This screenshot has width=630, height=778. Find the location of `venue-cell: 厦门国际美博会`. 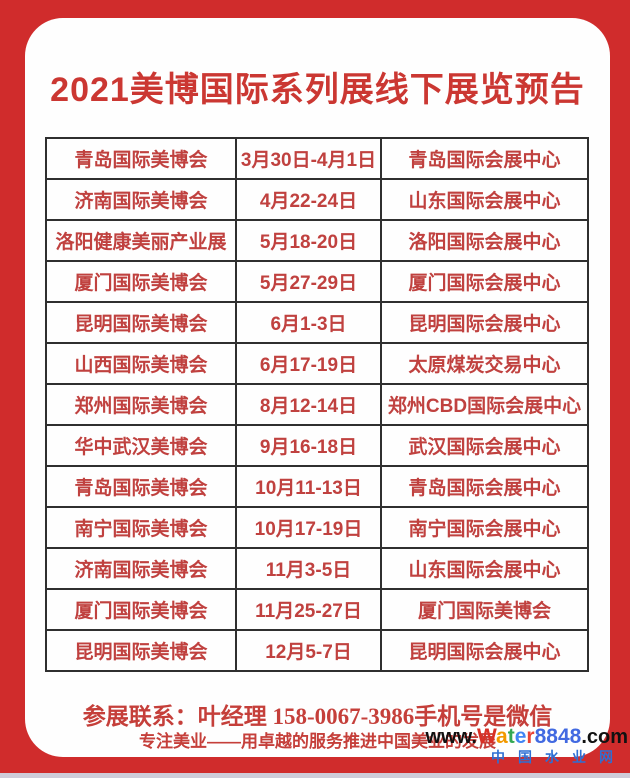

venue-cell: 厦门国际美博会 is located at coordinates (484, 609).